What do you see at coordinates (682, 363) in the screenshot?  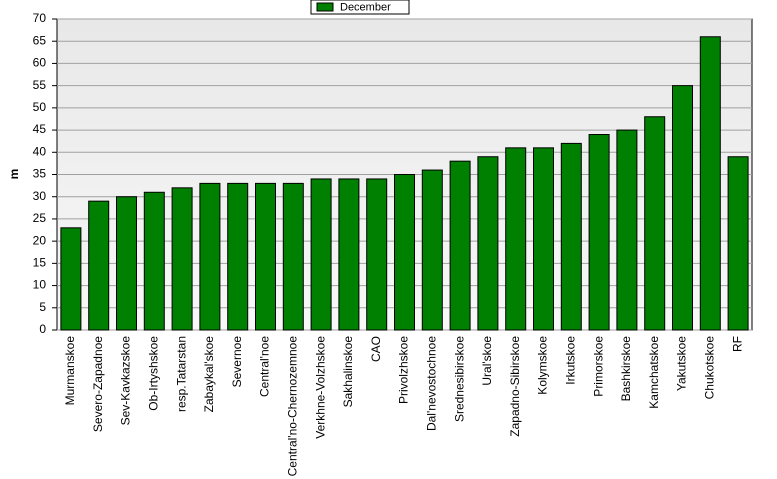 I see `x-tick-label: Yakutskoe` at bounding box center [682, 363].